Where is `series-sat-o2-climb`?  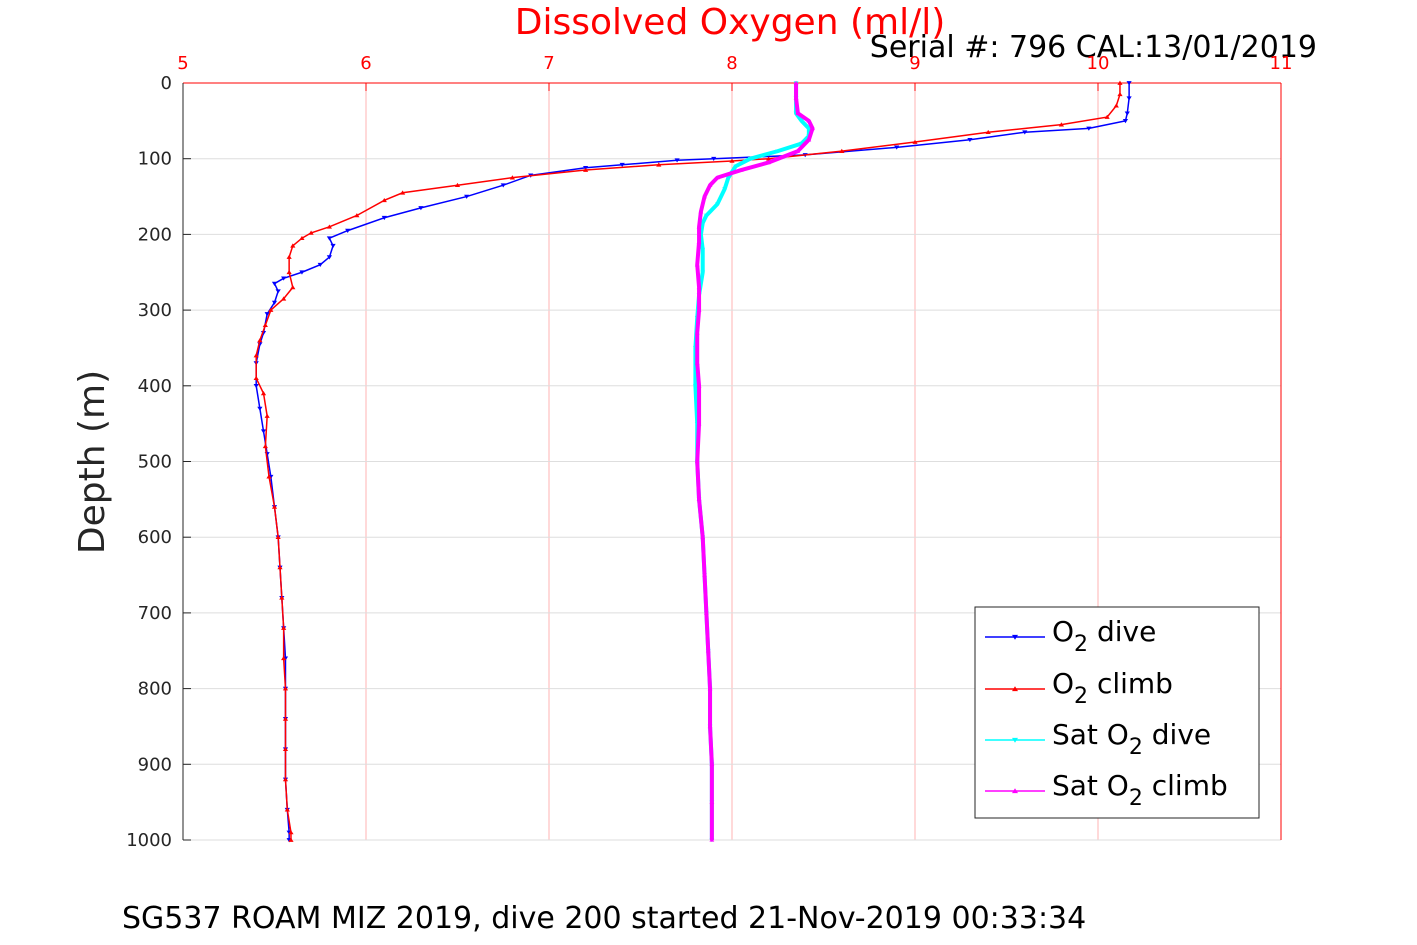
series-sat-o2-climb is located at coordinates (754, 461).